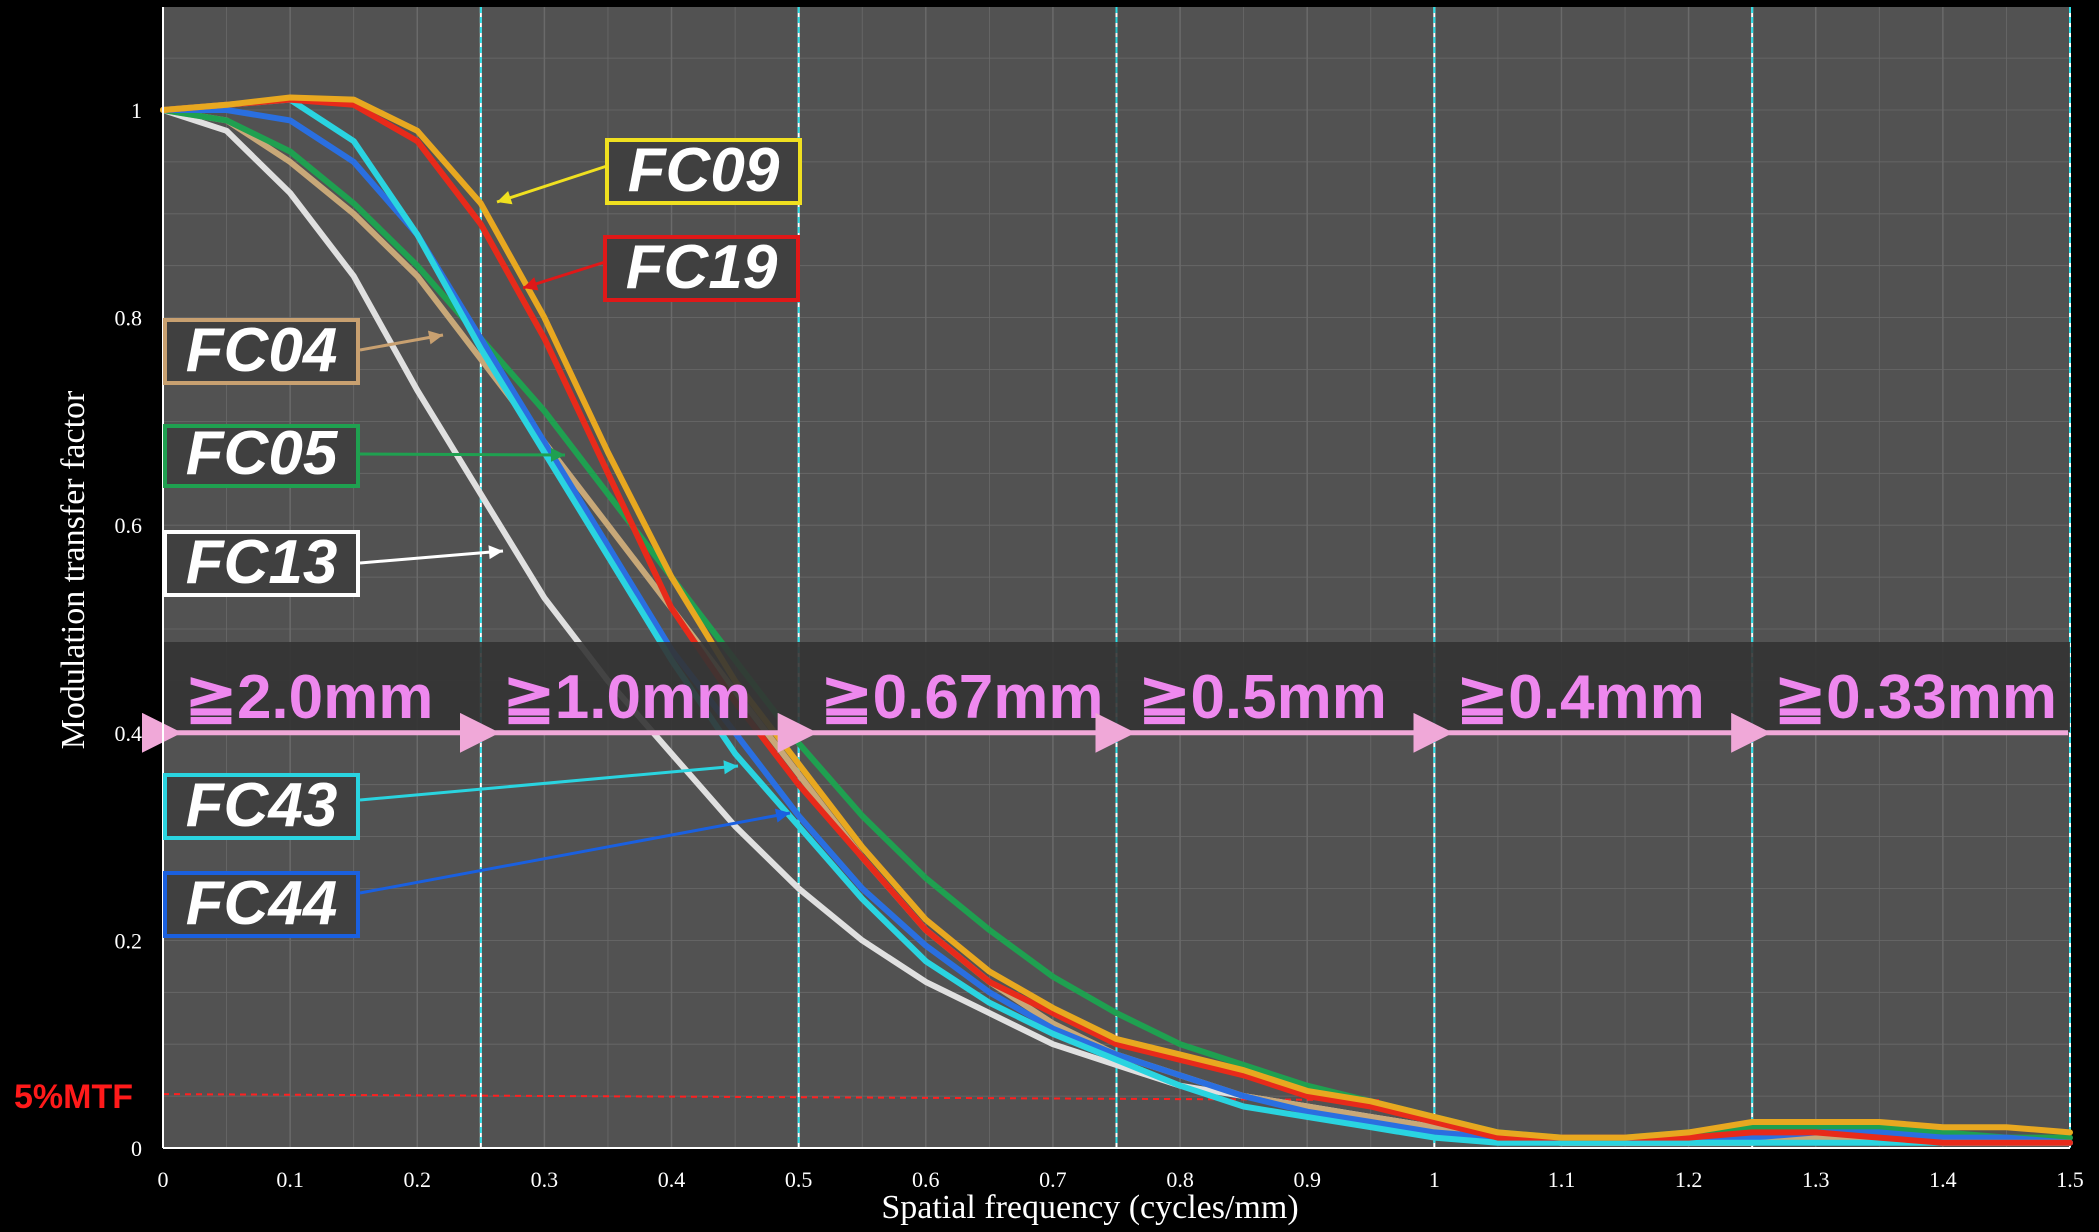 The image size is (2099, 1232). What do you see at coordinates (129, 629) in the screenshot?
I see `y-tick-labels: 0 0.2 0.4 0.6 0.8 1` at bounding box center [129, 629].